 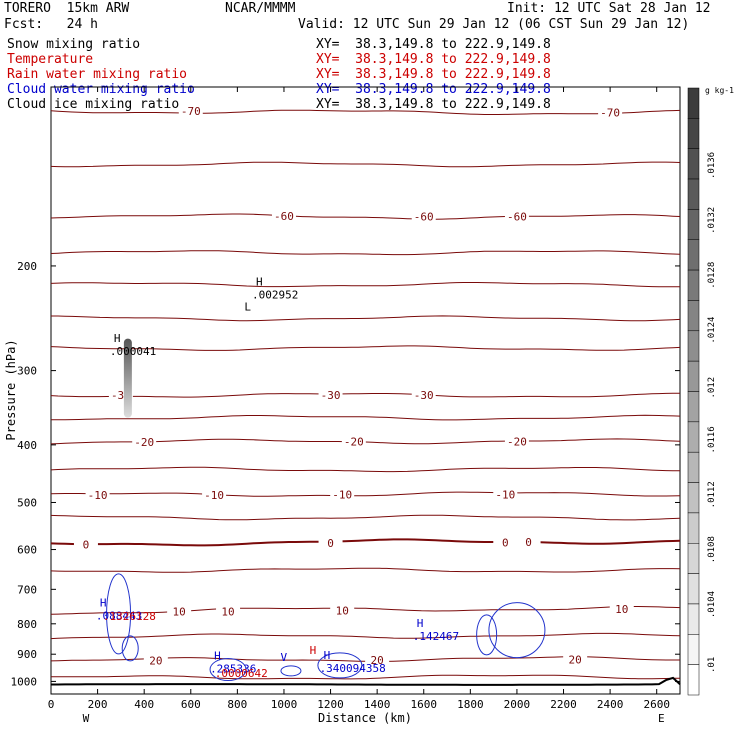 I want to click on contour-label: -60, so click(x=284, y=216).